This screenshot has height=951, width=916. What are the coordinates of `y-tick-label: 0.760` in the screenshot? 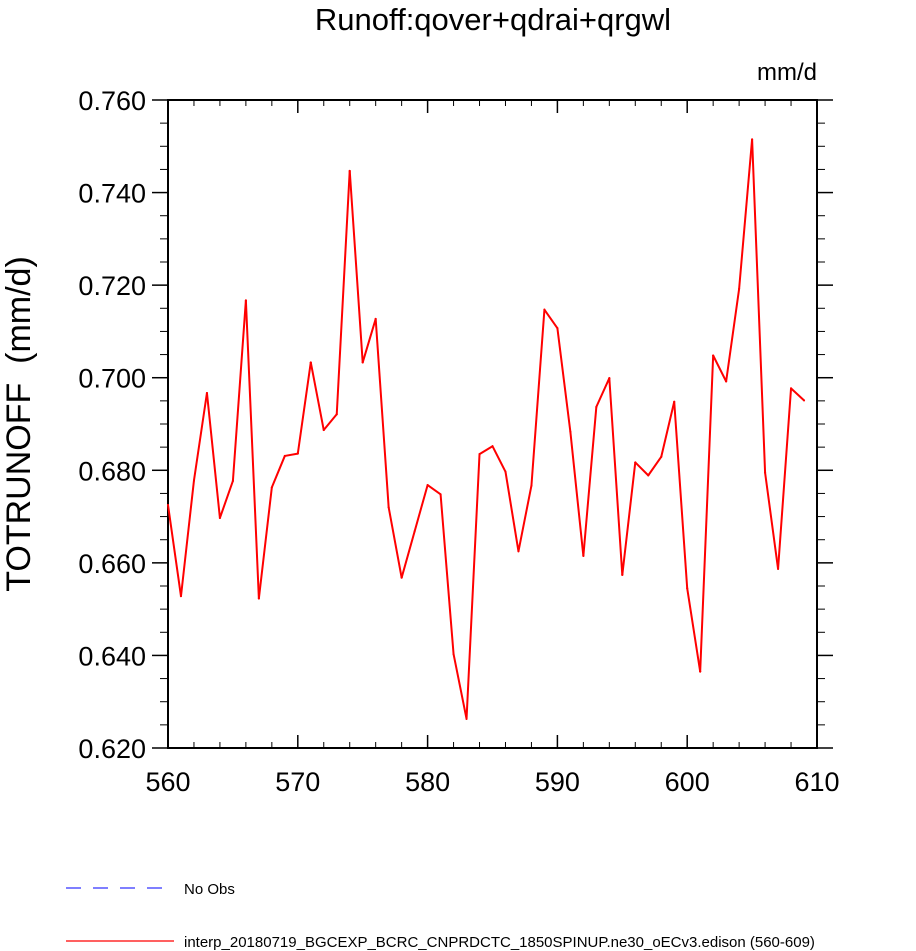 It's located at (112, 101).